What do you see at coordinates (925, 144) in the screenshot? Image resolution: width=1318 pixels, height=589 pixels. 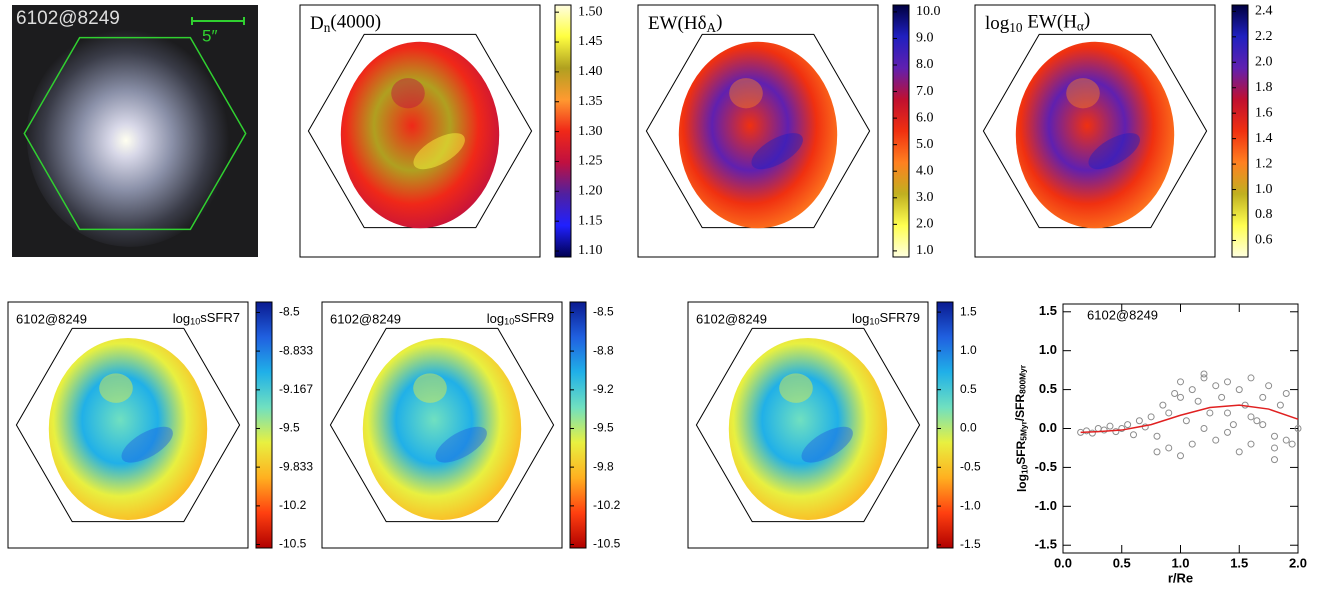 I see `colorbar-tick-label: 5.0` at bounding box center [925, 144].